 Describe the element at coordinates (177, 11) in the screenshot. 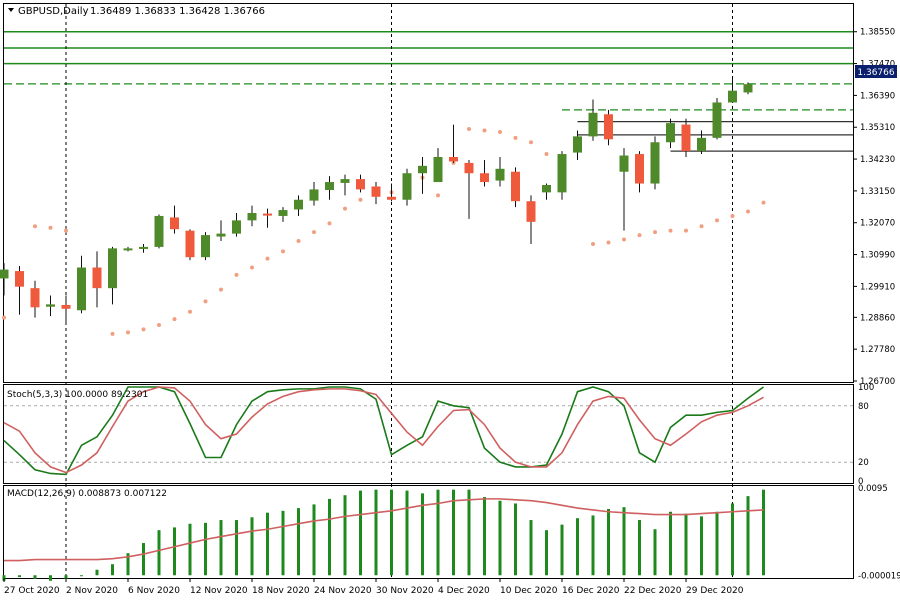

I see `ohlc-label: 1.36489 1.36833 1.36428 1.36766` at that location.